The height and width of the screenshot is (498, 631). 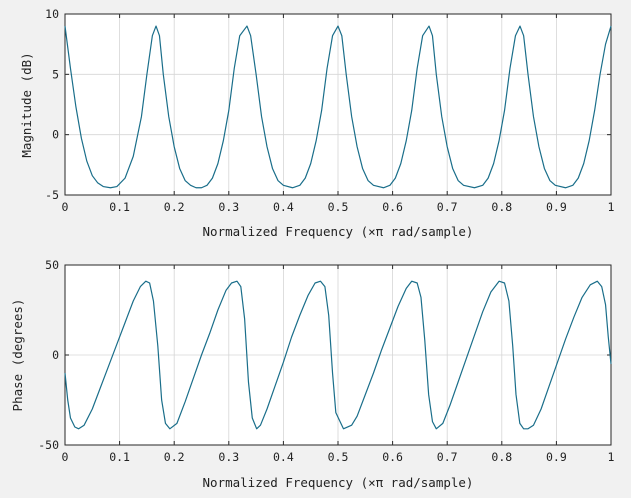 What do you see at coordinates (447, 207) in the screenshot?
I see `magnitude-x-tick-label: 0.7` at bounding box center [447, 207].